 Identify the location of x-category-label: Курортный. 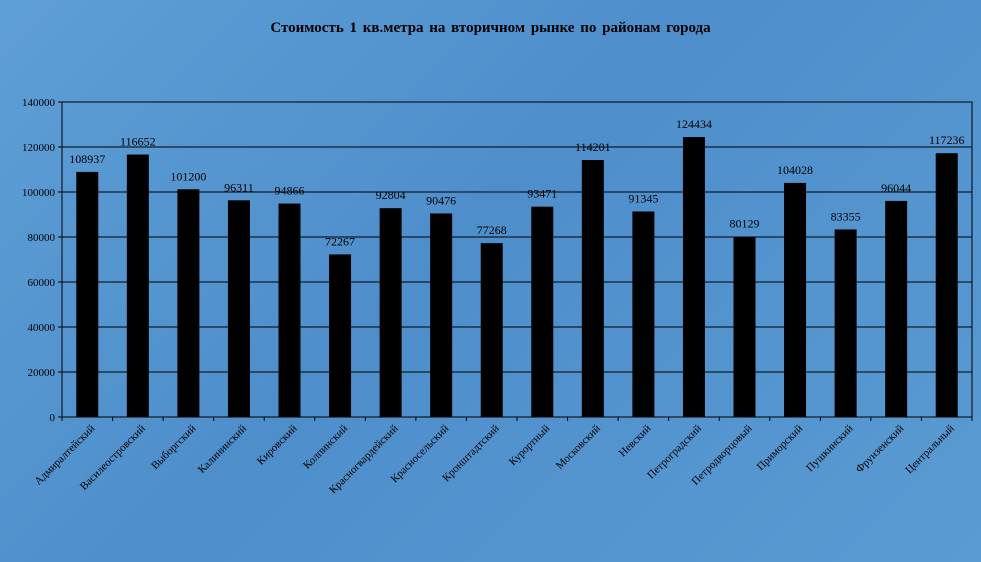
(530, 446).